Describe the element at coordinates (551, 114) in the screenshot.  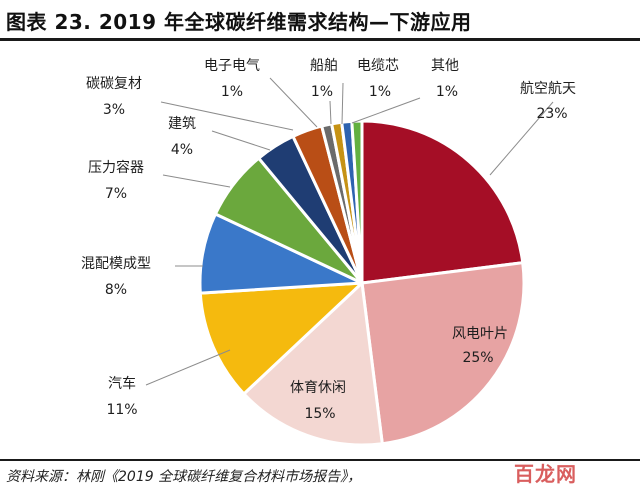
I see `slice-value-label: 23%` at that location.